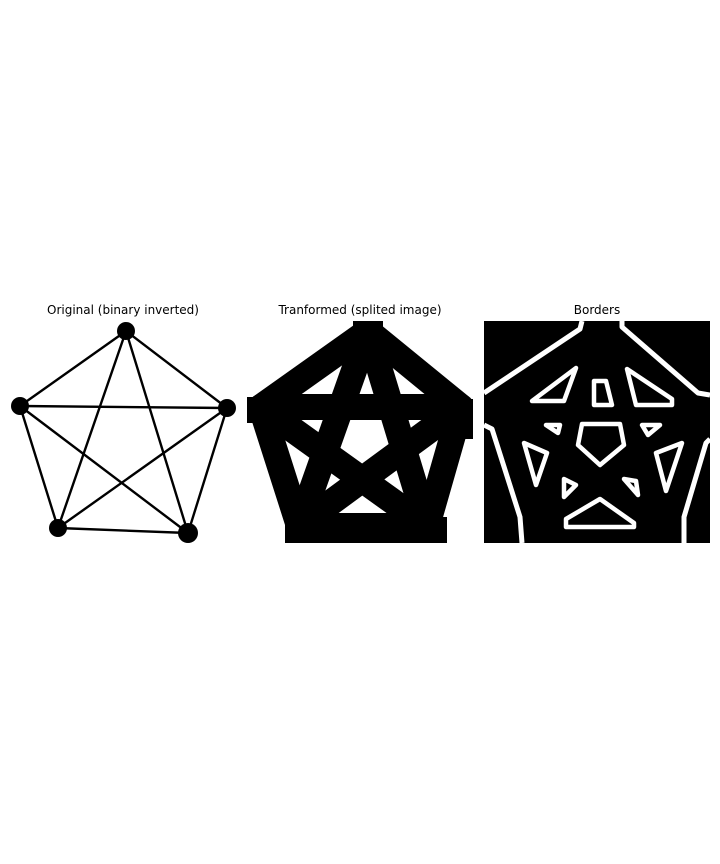 The width and height of the screenshot is (720, 864). Describe the element at coordinates (597, 310) in the screenshot. I see `panel-title-borders: Borders` at that location.